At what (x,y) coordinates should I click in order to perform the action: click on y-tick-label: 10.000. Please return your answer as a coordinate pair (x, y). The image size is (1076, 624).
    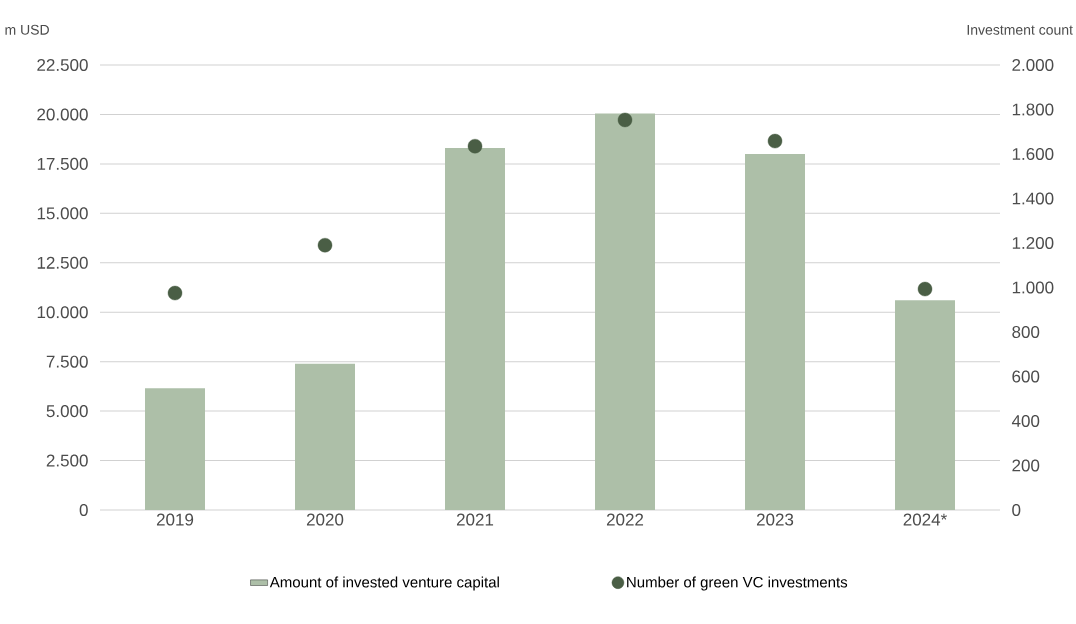
    Looking at the image, I should click on (62, 312).